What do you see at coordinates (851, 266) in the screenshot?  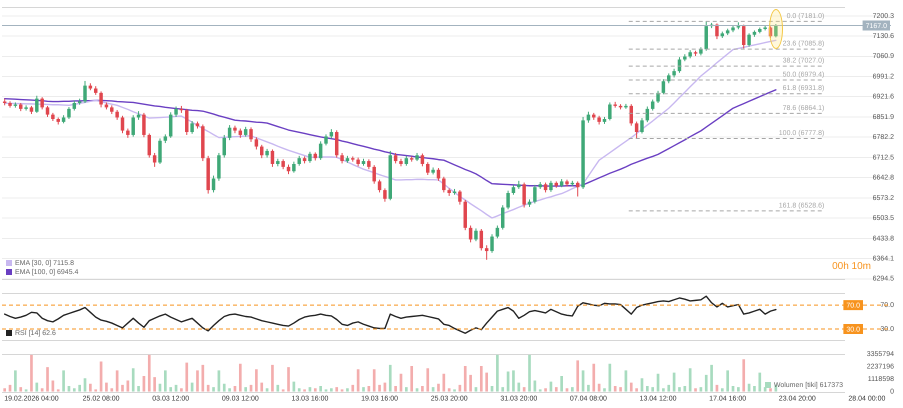 I see `annotation: 00h 10m` at bounding box center [851, 266].